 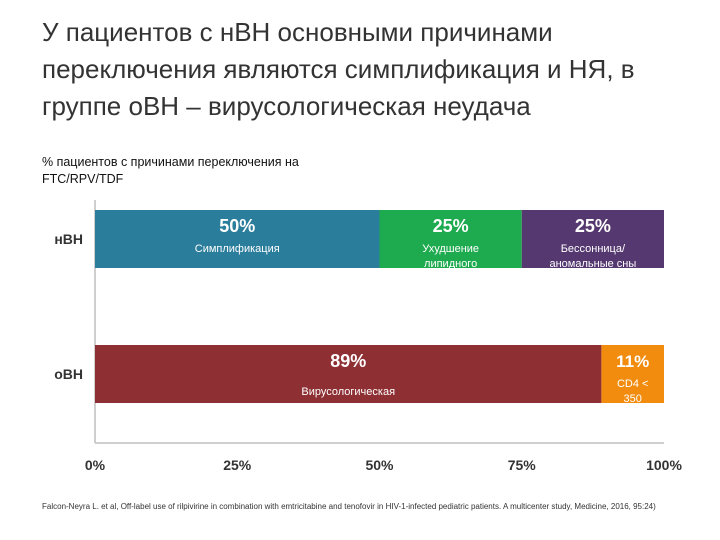 What do you see at coordinates (348, 361) in the screenshot?
I see `segment-value-label: 89%` at bounding box center [348, 361].